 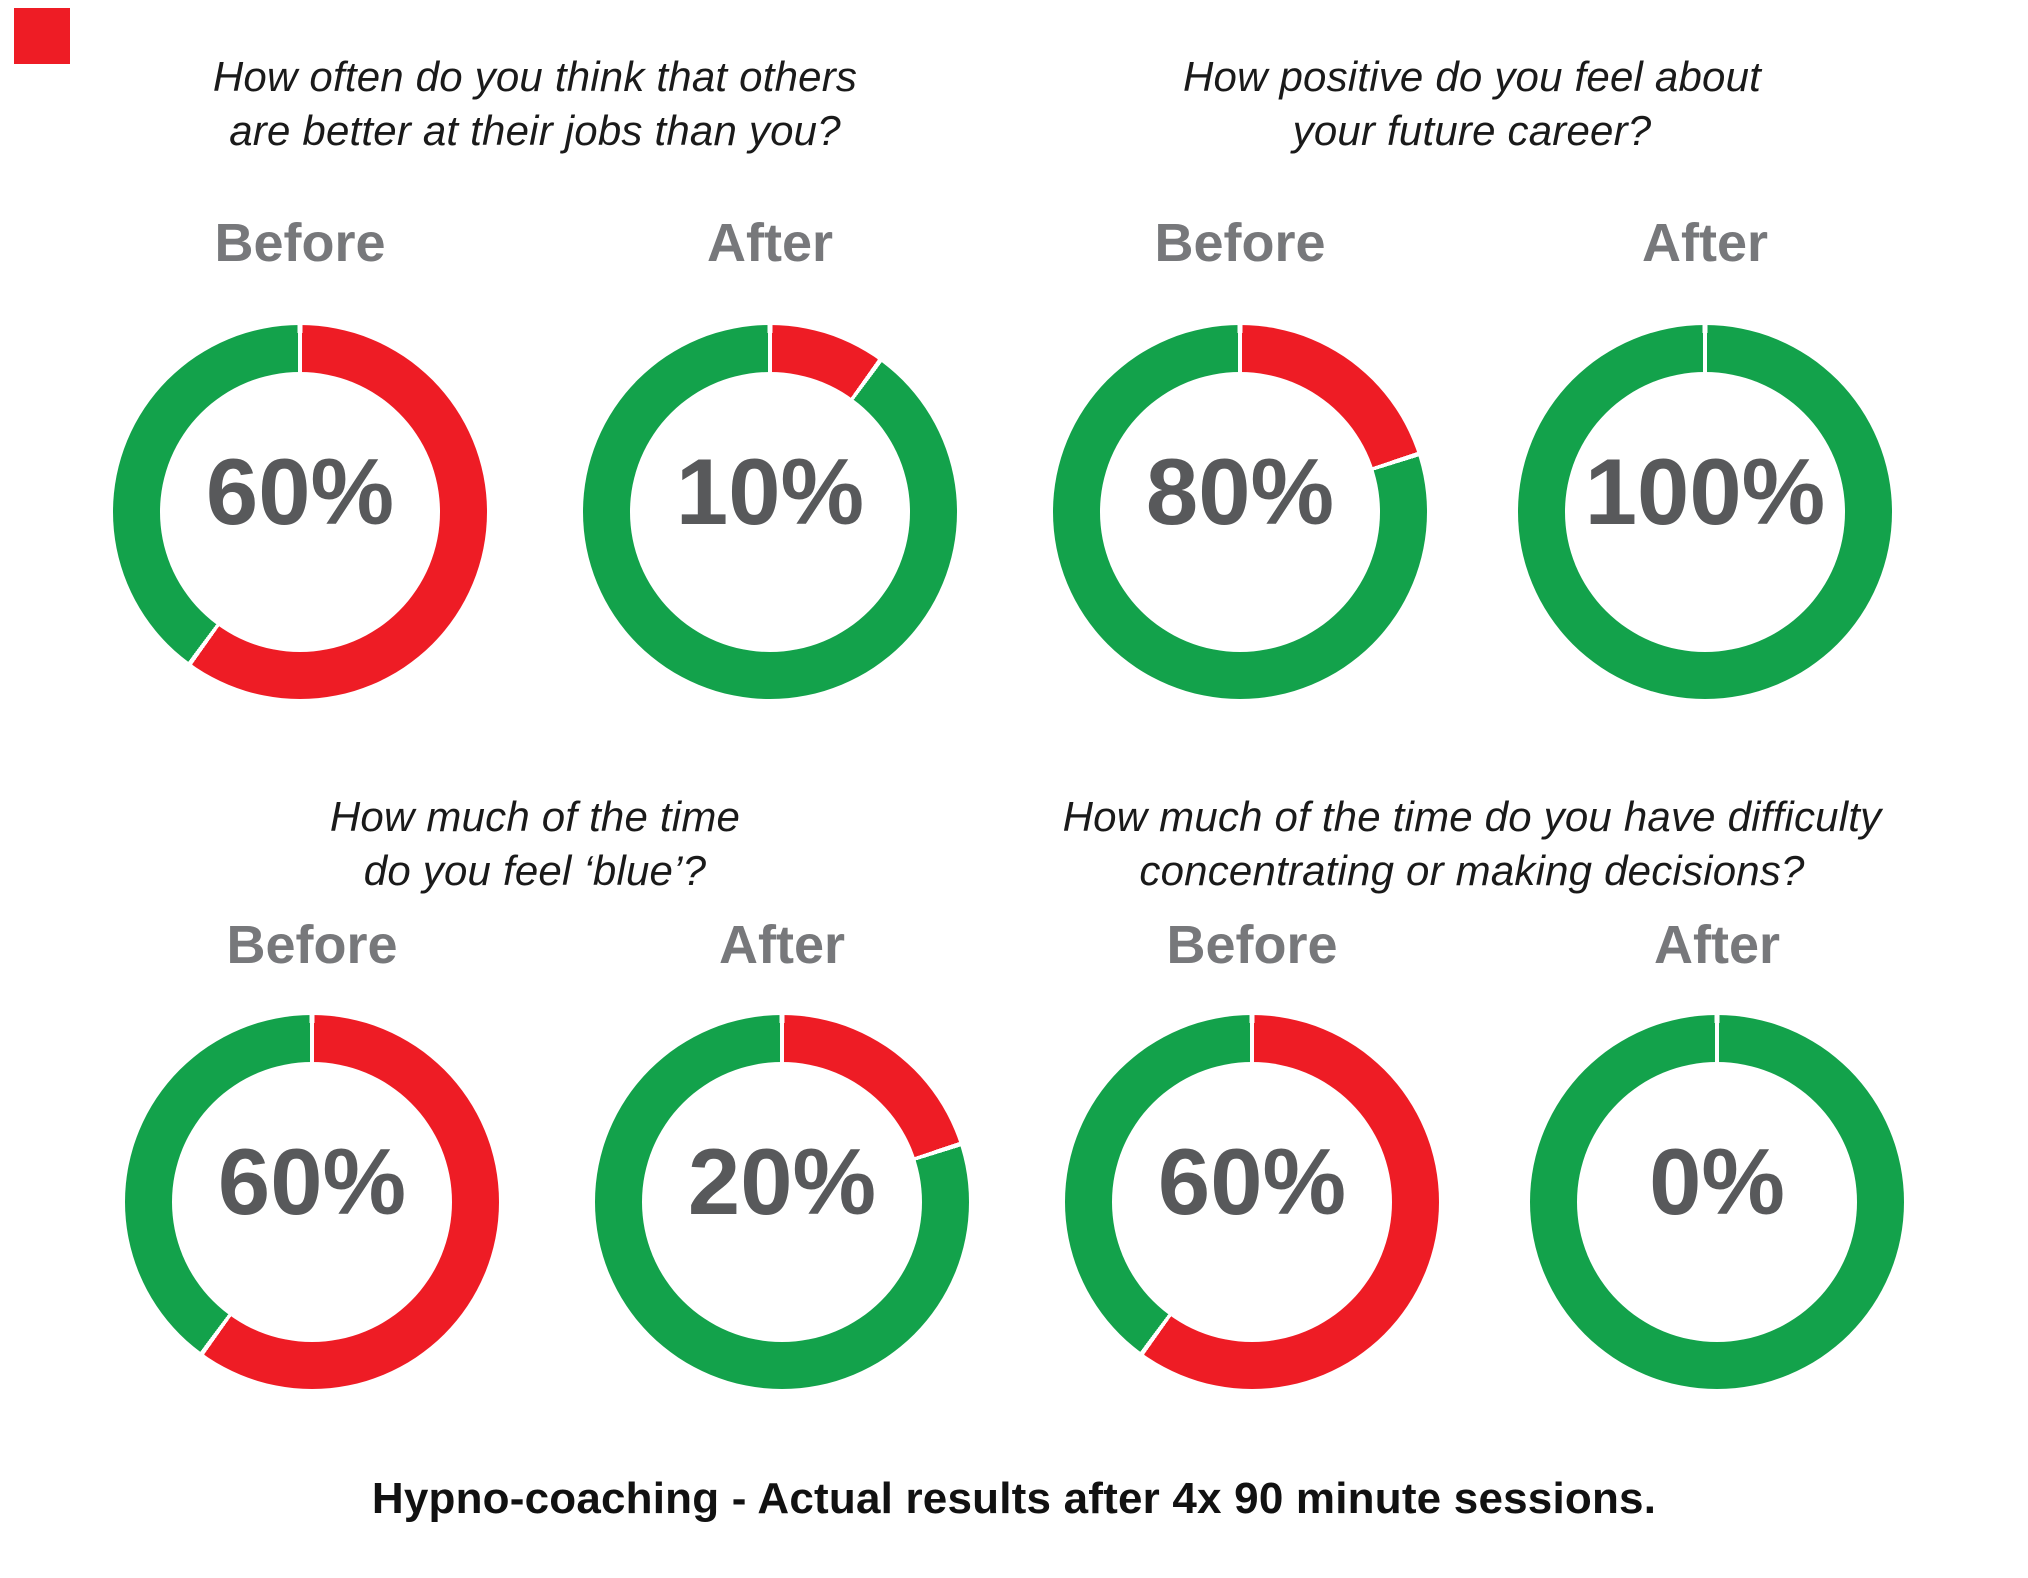 What do you see at coordinates (1717, 1181) in the screenshot?
I see `q4-after-value: 0%` at bounding box center [1717, 1181].